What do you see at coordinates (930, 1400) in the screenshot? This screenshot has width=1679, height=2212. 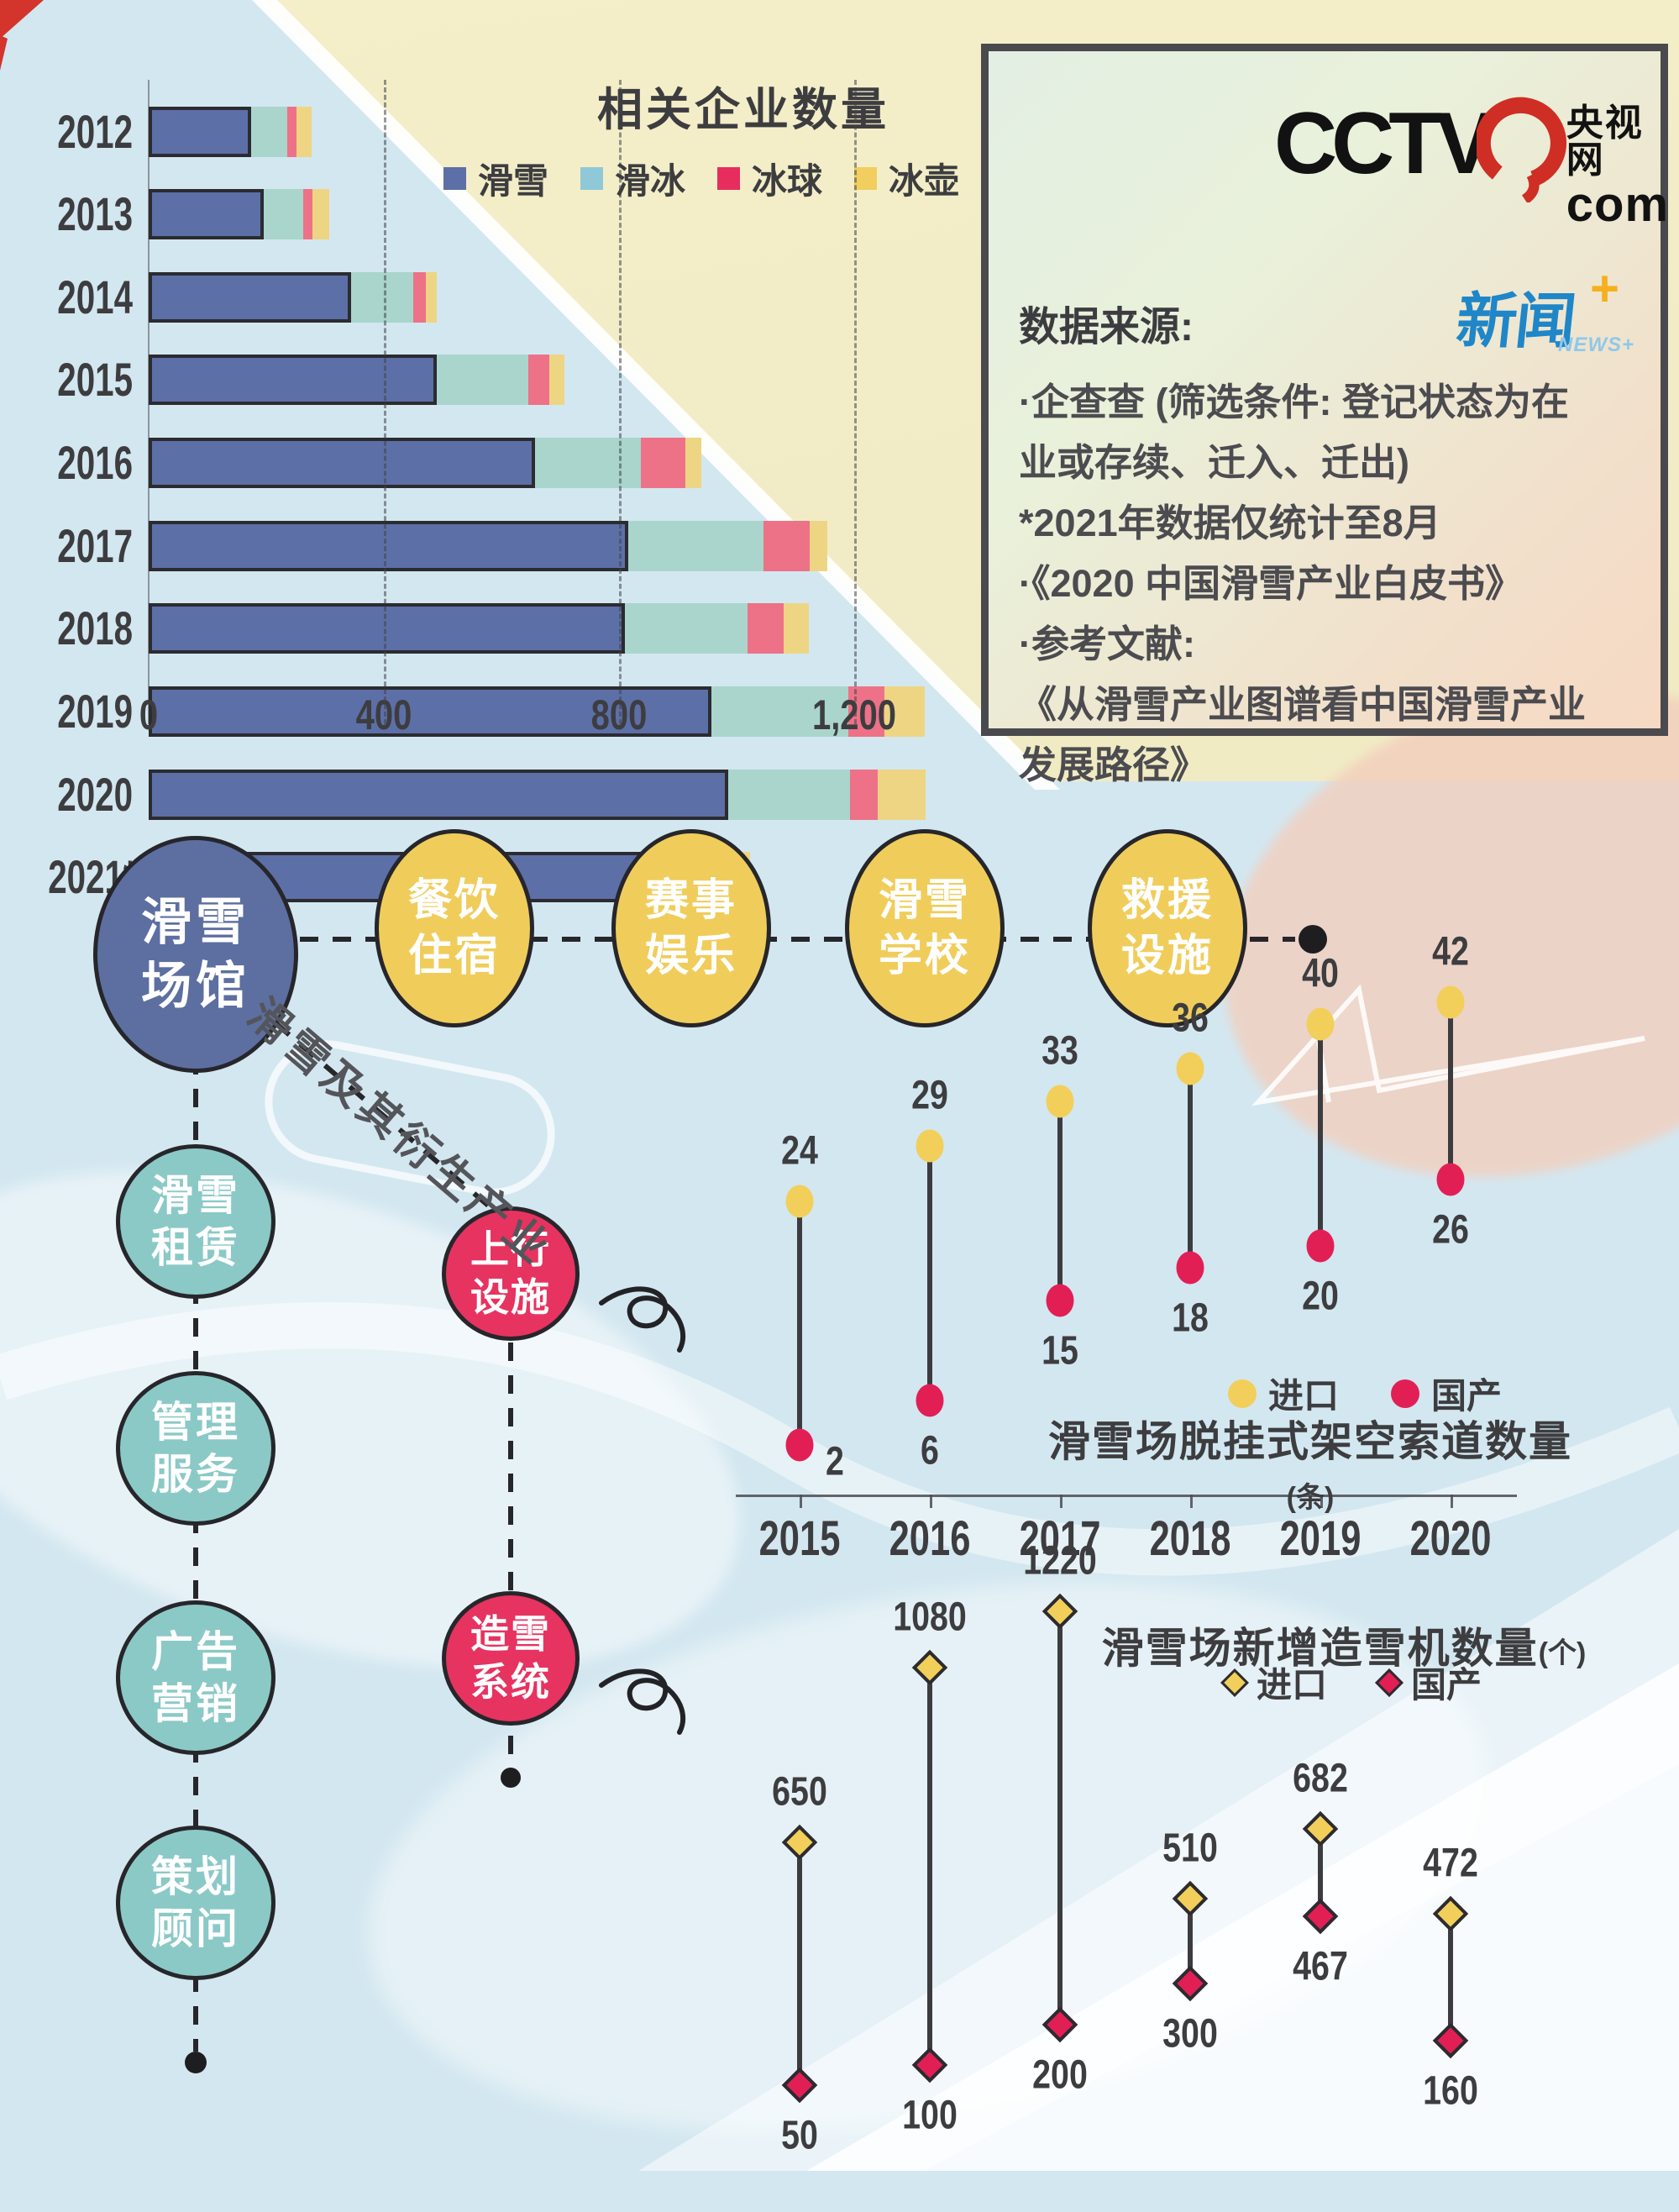 I see `marker-国产-2016` at bounding box center [930, 1400].